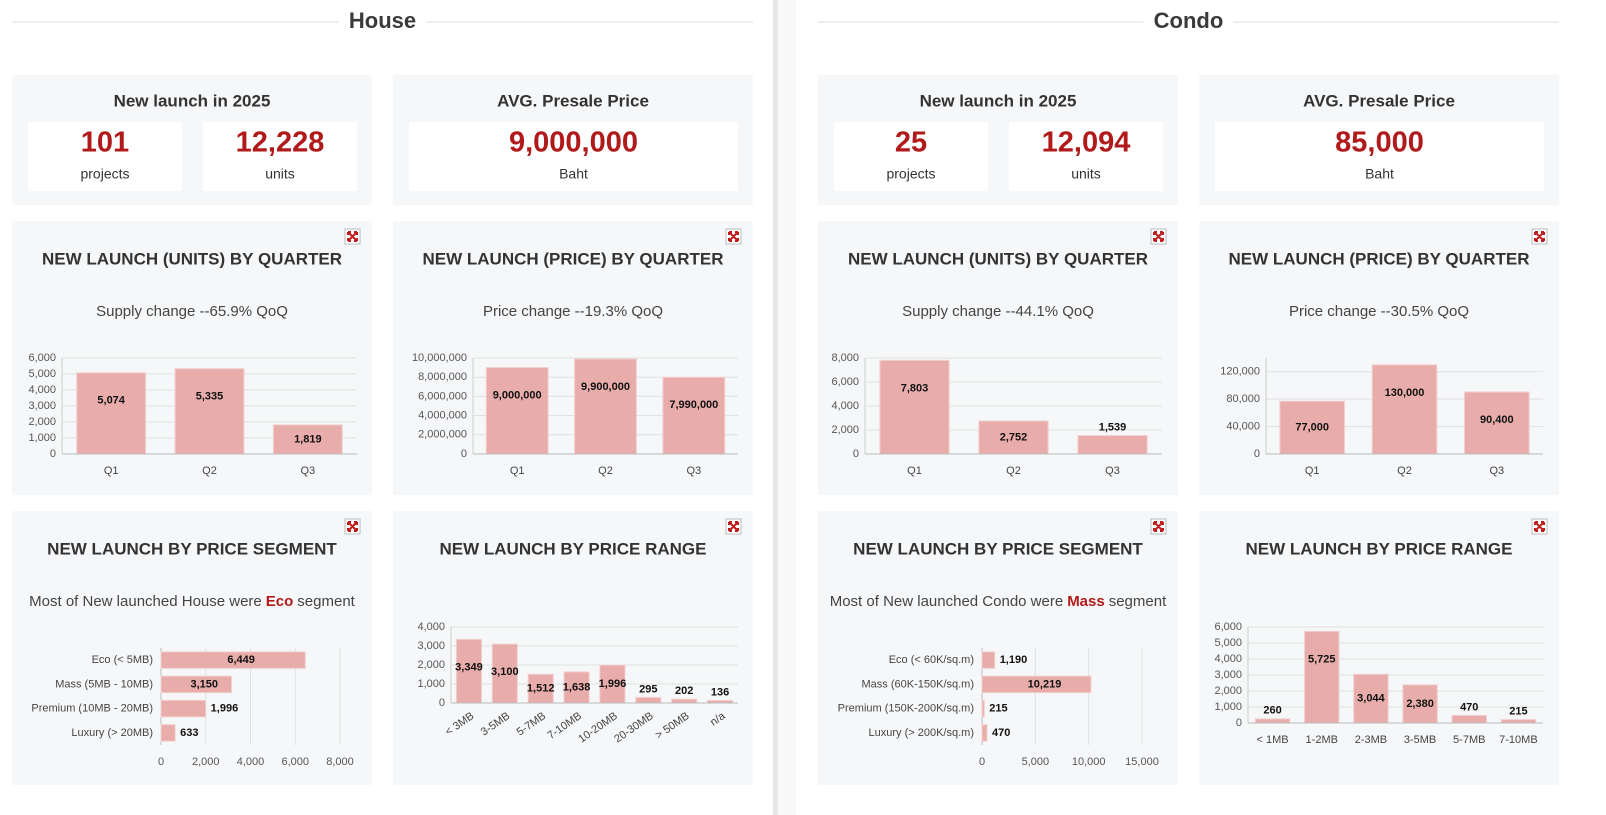 Image resolution: width=1606 pixels, height=815 pixels. I want to click on value-label: 90,400, so click(1497, 420).